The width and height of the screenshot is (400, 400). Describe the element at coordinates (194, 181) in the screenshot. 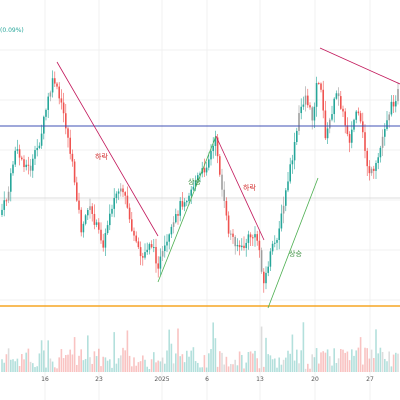

I see `annotation-up-1: 상승` at that location.